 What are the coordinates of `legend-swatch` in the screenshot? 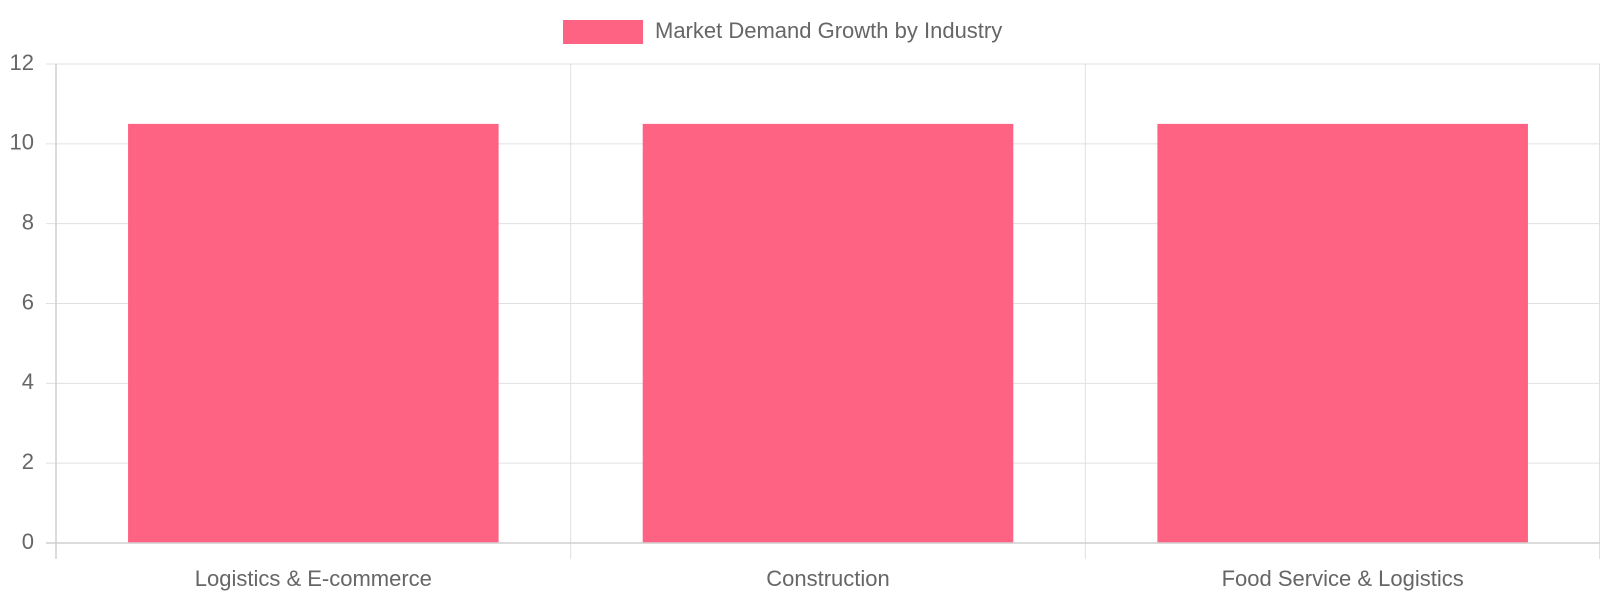 It's located at (603, 32).